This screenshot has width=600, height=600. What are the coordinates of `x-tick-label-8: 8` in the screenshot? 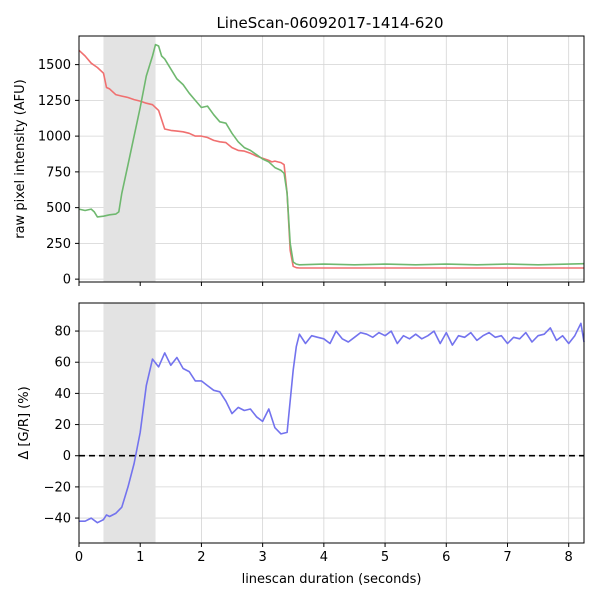 It's located at (569, 557).